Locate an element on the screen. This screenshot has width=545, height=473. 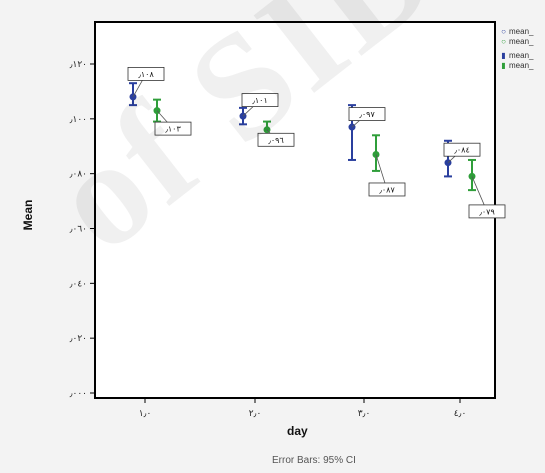
x-tick-label: ٣٫٠ is located at coordinates (364, 414).